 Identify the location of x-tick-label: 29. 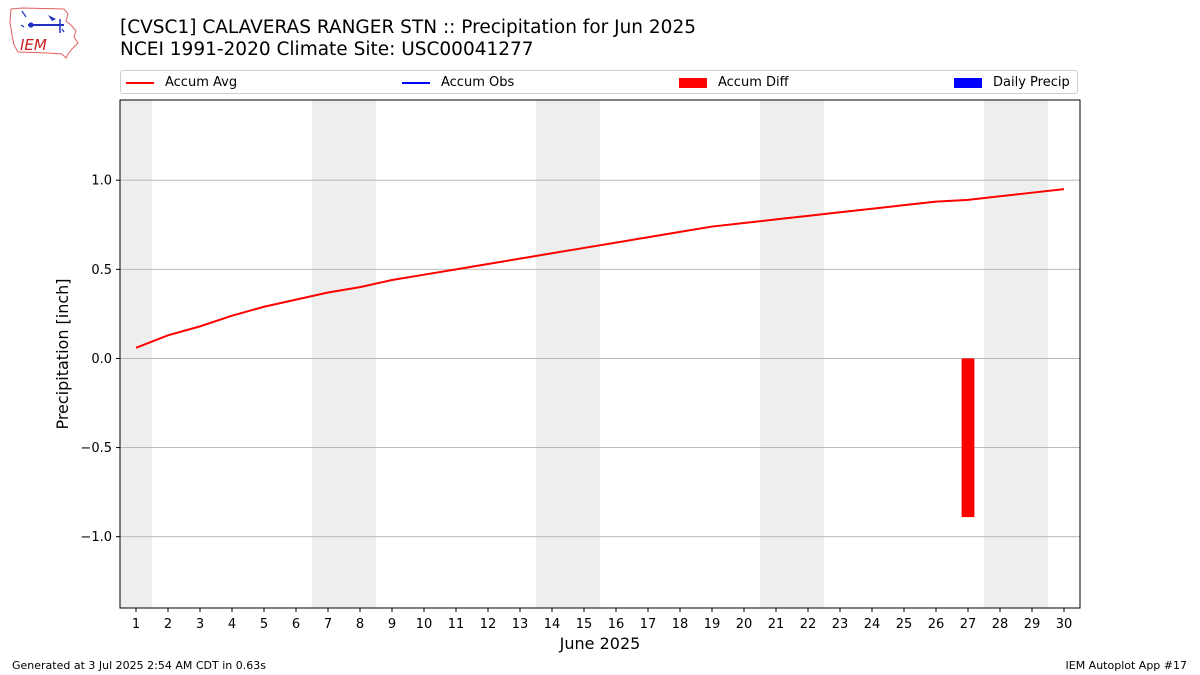
(1032, 624).